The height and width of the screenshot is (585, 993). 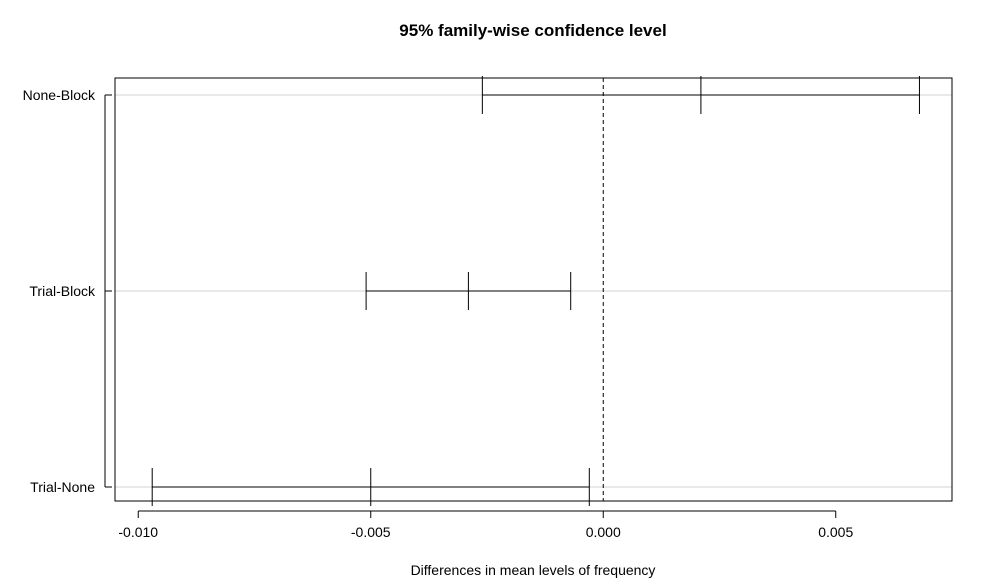 I want to click on chart-title: 95% family-wise confidence level, so click(x=532, y=30).